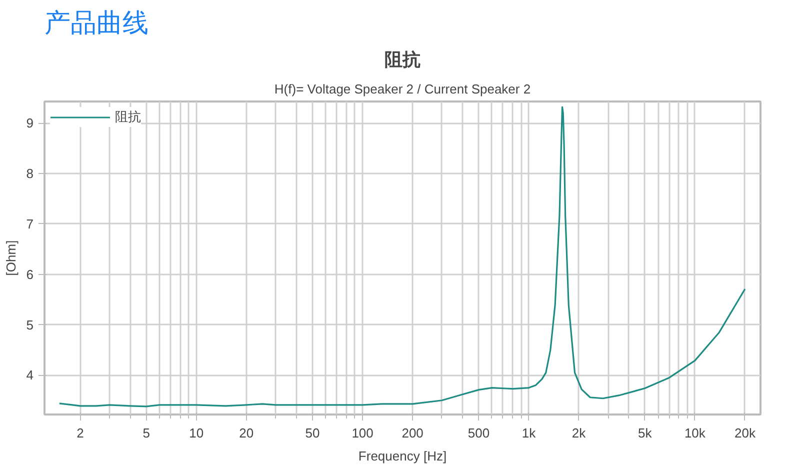 The width and height of the screenshot is (790, 471). I want to click on legend-label: 阻抗, so click(128, 117).